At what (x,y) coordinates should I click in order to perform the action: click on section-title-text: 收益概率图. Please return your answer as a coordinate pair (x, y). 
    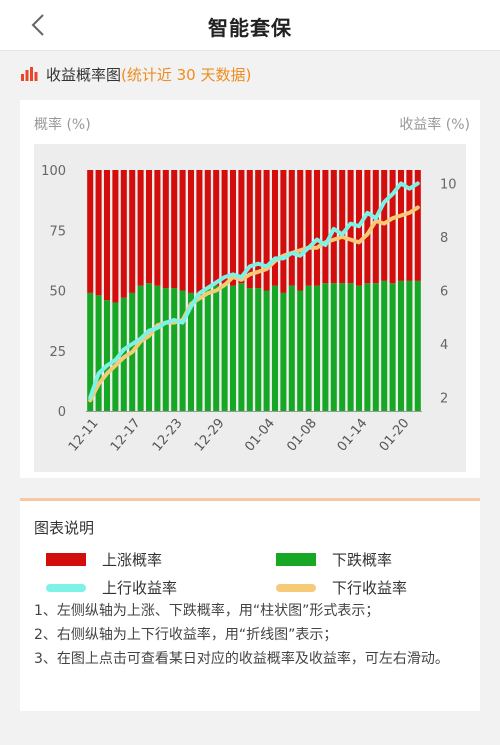
    Looking at the image, I should click on (84, 75).